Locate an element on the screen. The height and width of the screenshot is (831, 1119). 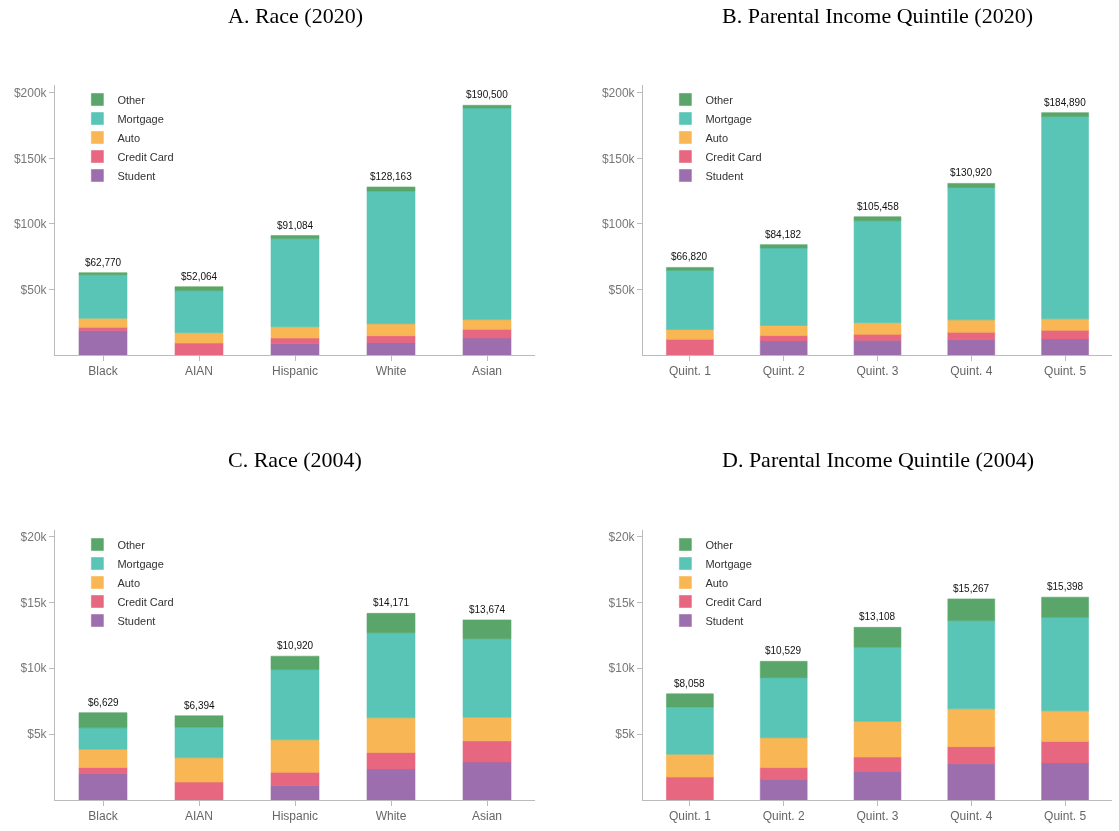
total-label: $62,770 is located at coordinates (103, 262).